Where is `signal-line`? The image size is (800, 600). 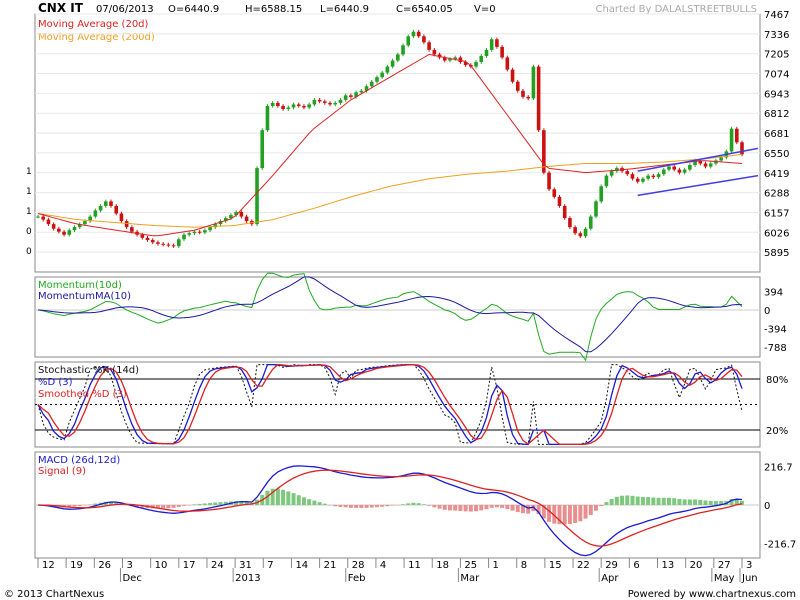
signal-line is located at coordinates (390, 508).